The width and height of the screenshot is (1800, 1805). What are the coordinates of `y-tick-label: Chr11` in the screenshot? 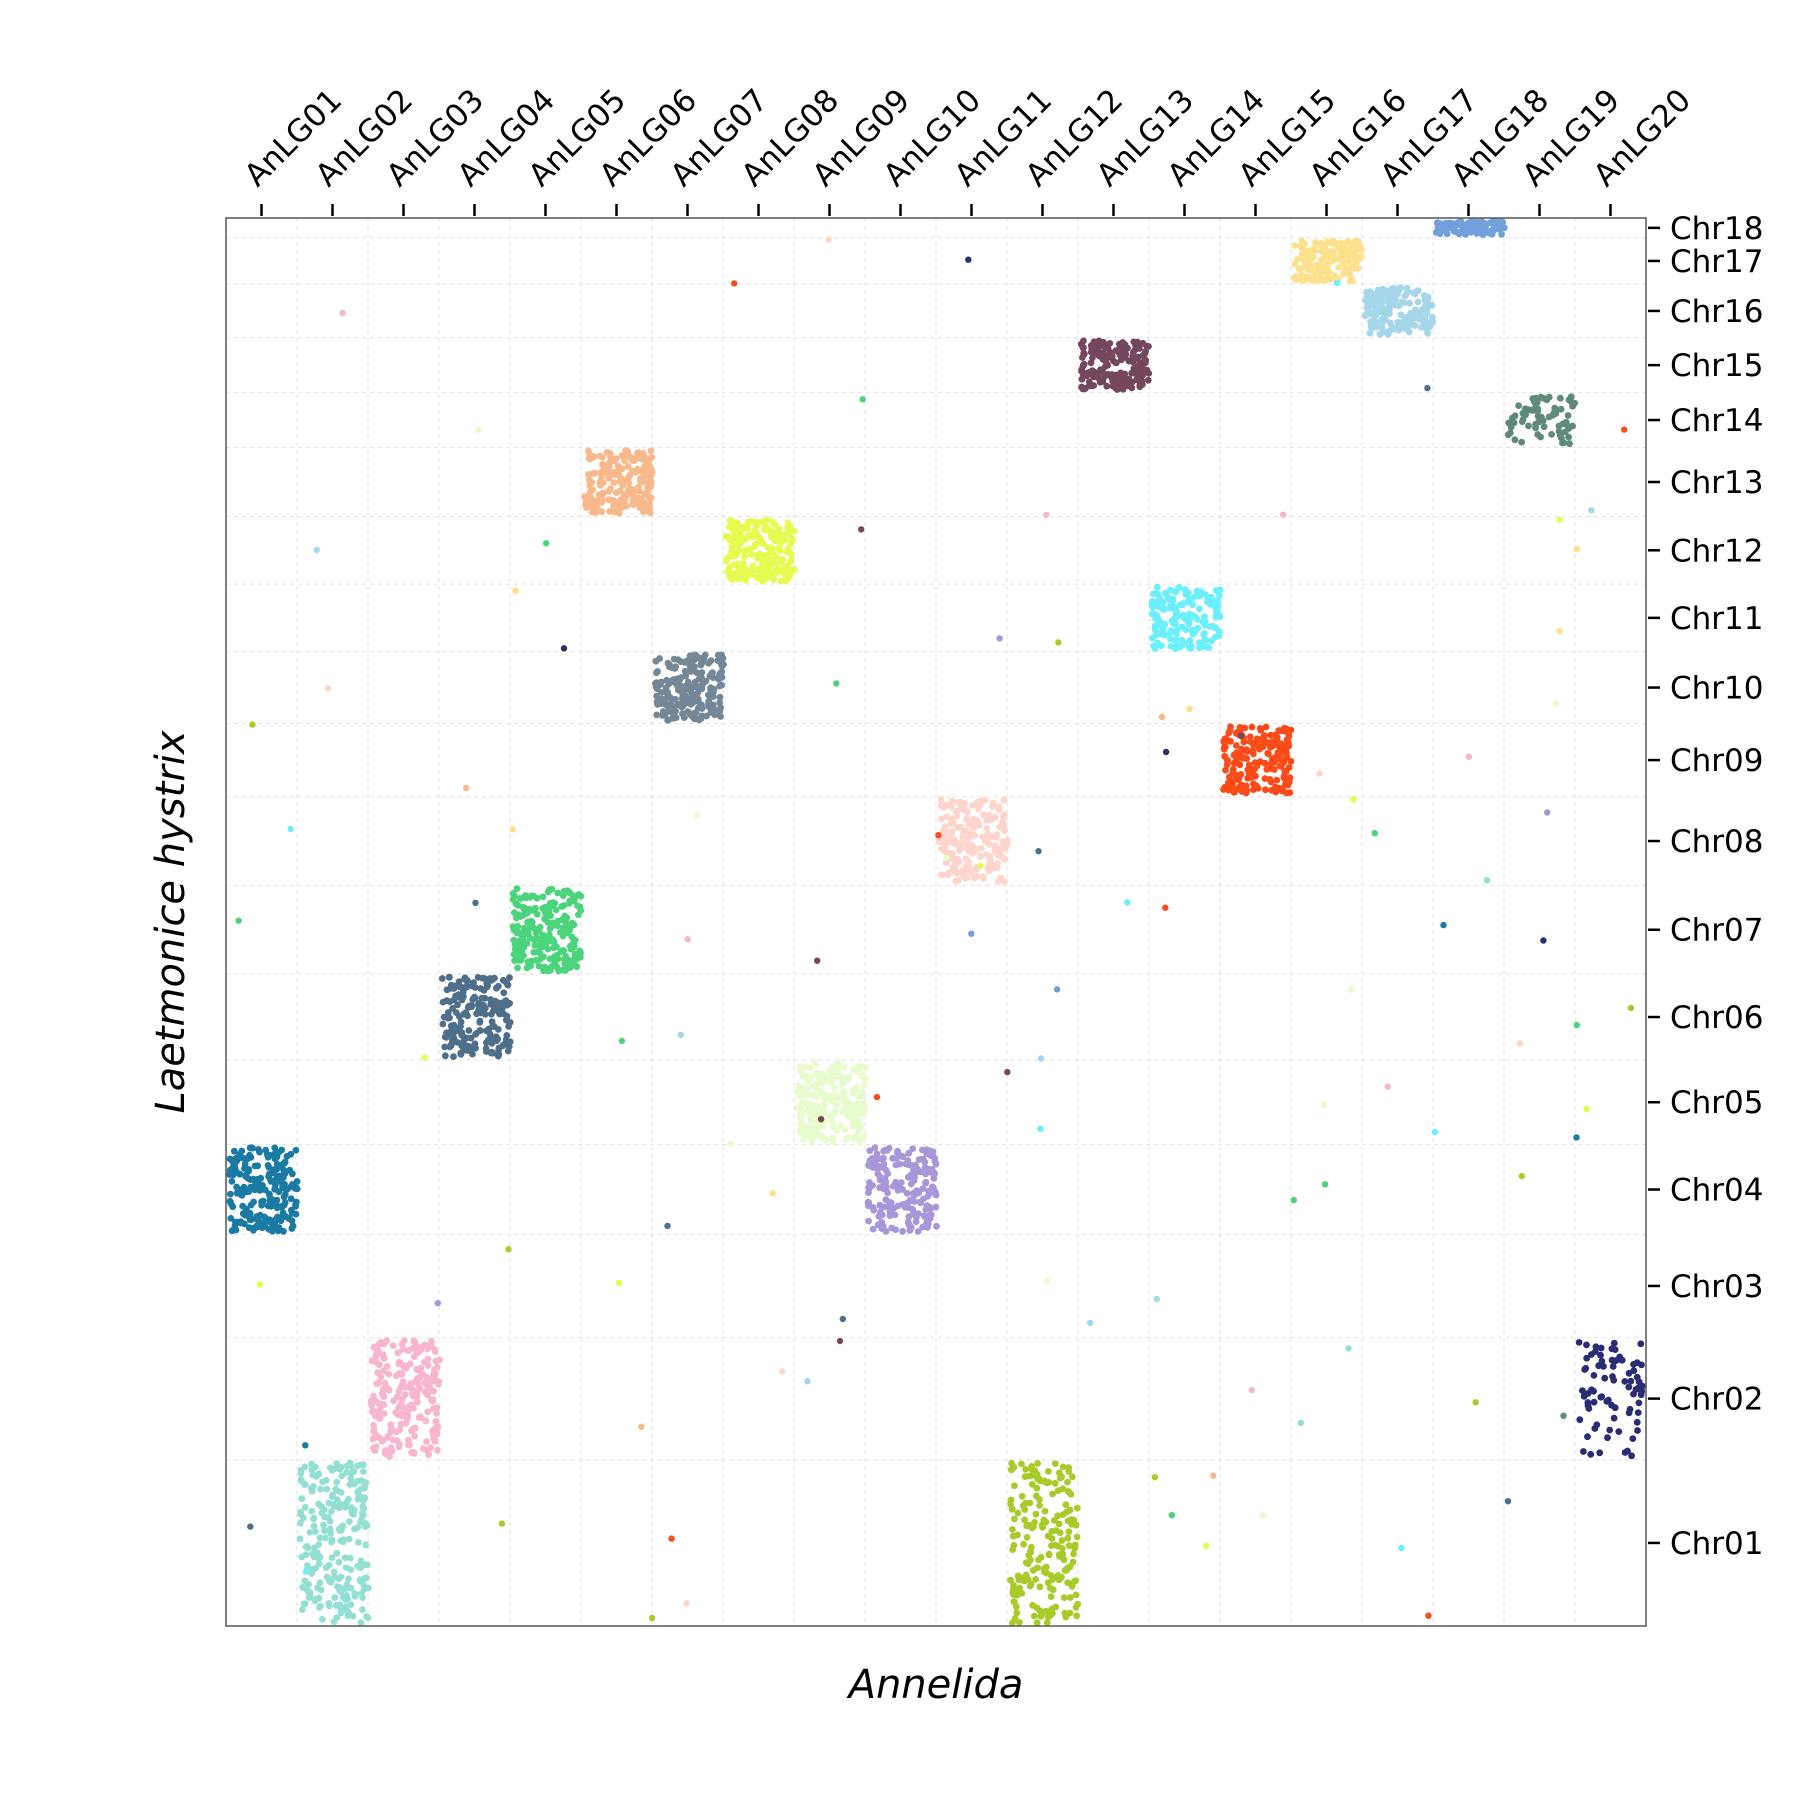 It's located at (1716, 619).